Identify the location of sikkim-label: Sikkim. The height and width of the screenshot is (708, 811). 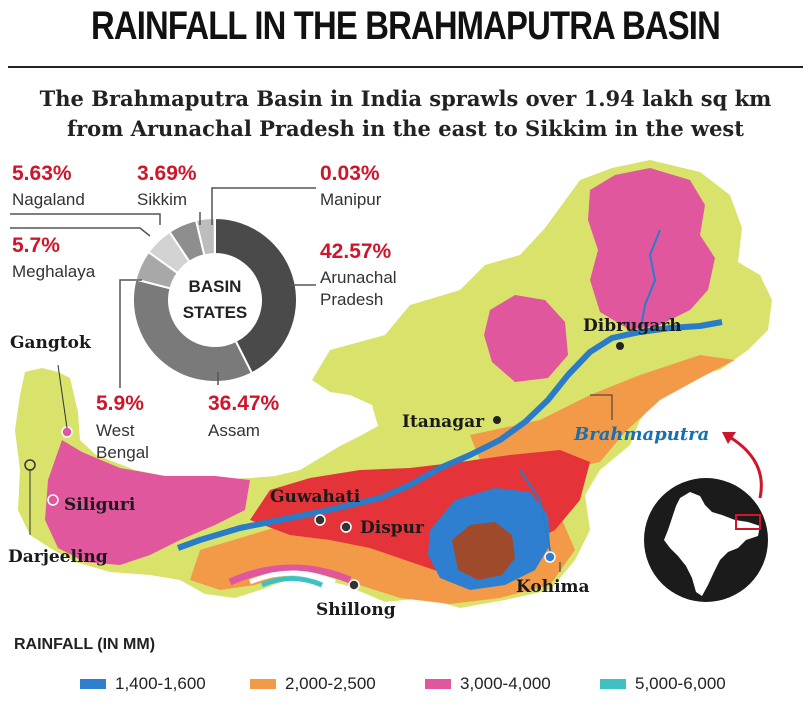
(162, 199).